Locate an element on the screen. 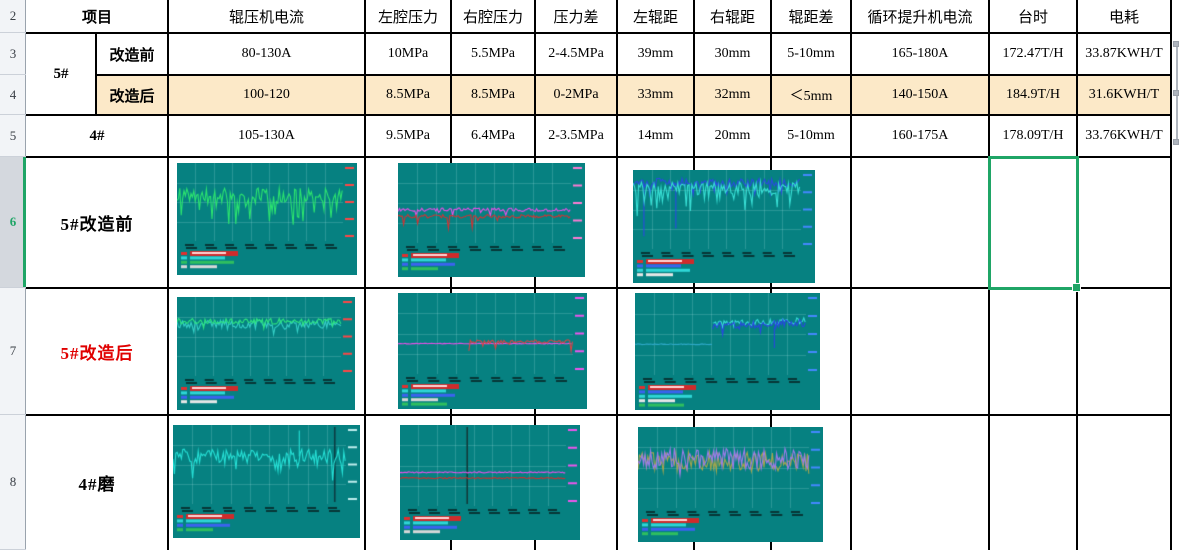 The image size is (1181, 550). value-cell: 6.4MPa is located at coordinates (493, 135).